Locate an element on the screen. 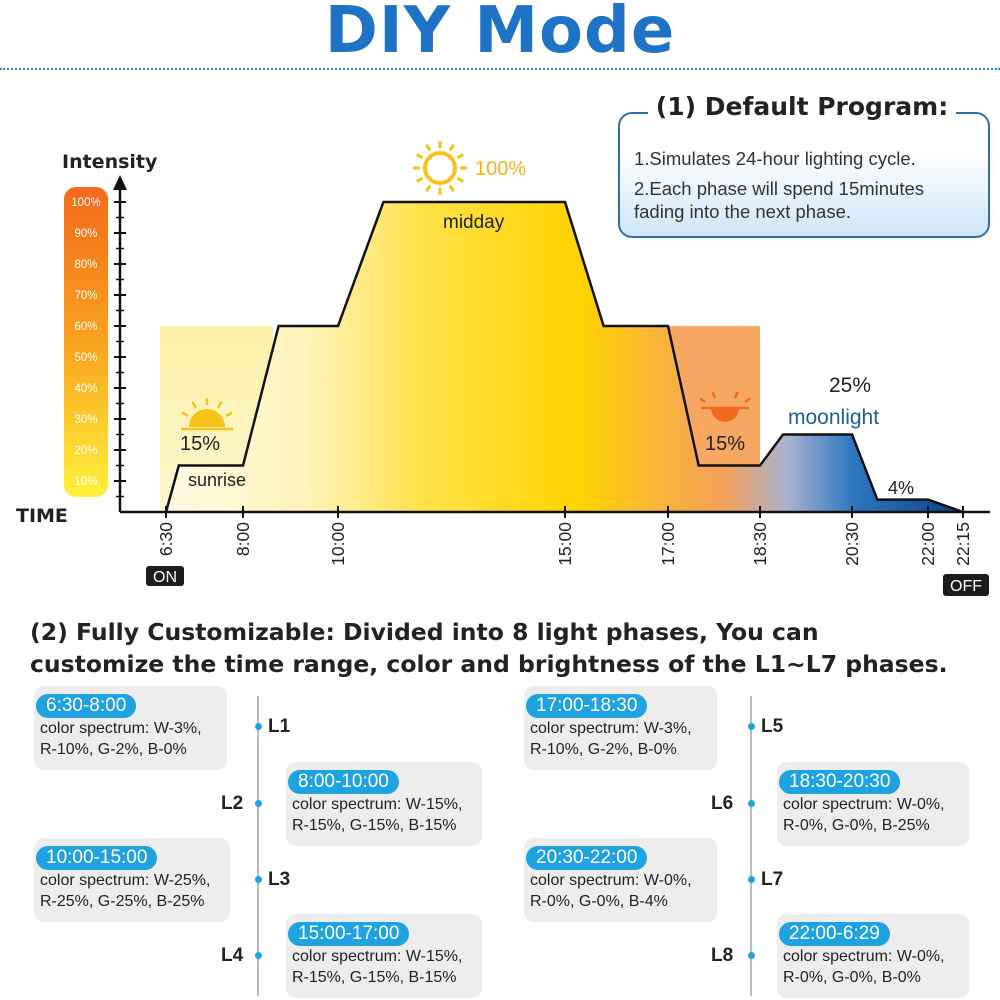 This screenshot has width=1000, height=1000. timeline-left is located at coordinates (258, 846).